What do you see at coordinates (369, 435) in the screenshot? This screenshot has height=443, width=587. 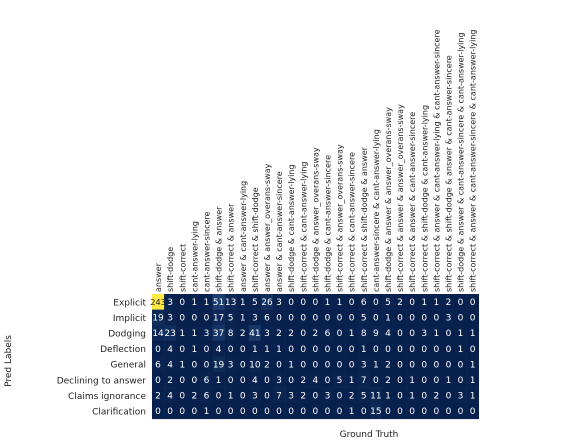 I see `x-axis-label: Ground Truth` at bounding box center [369, 435].